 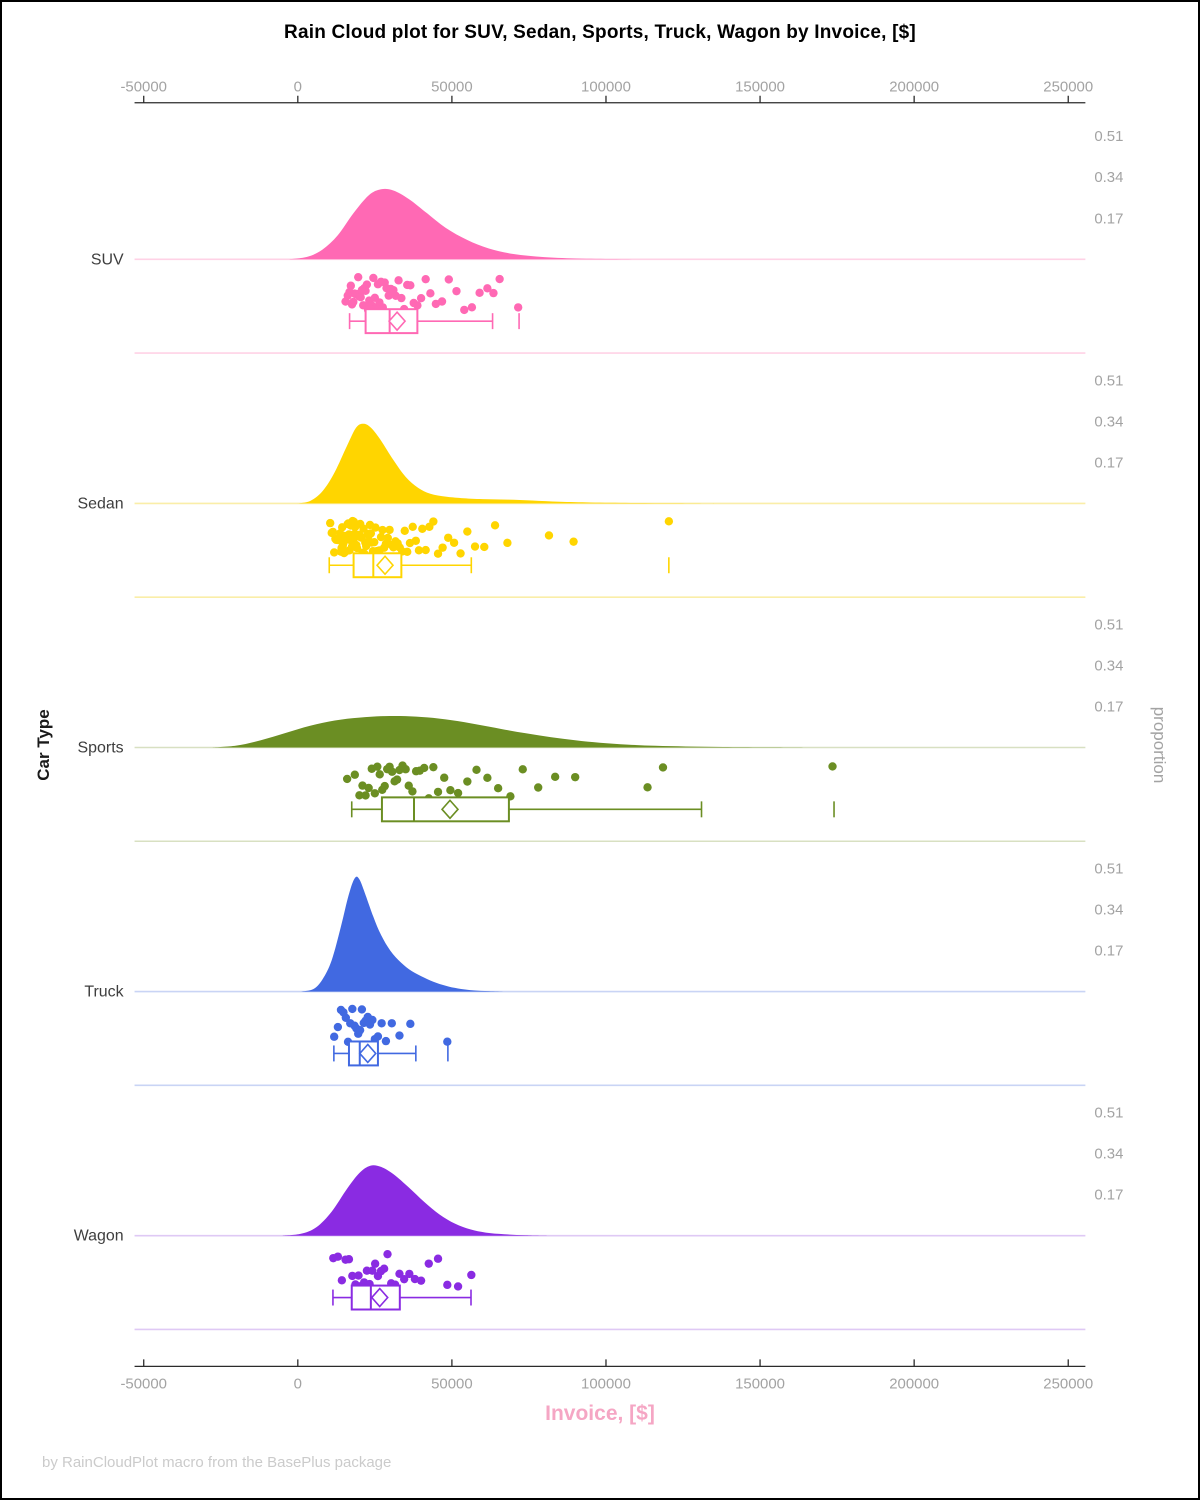 I want to click on x-axis-bottom-tick-label: 150000, so click(x=760, y=1383).